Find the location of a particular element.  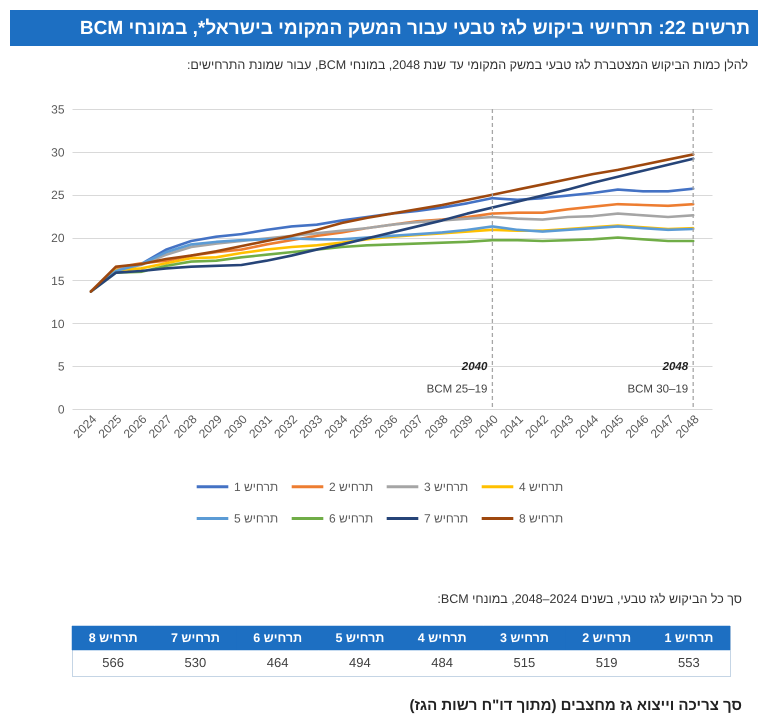

legend-label: תרחיש 7 is located at coordinates (446, 519).